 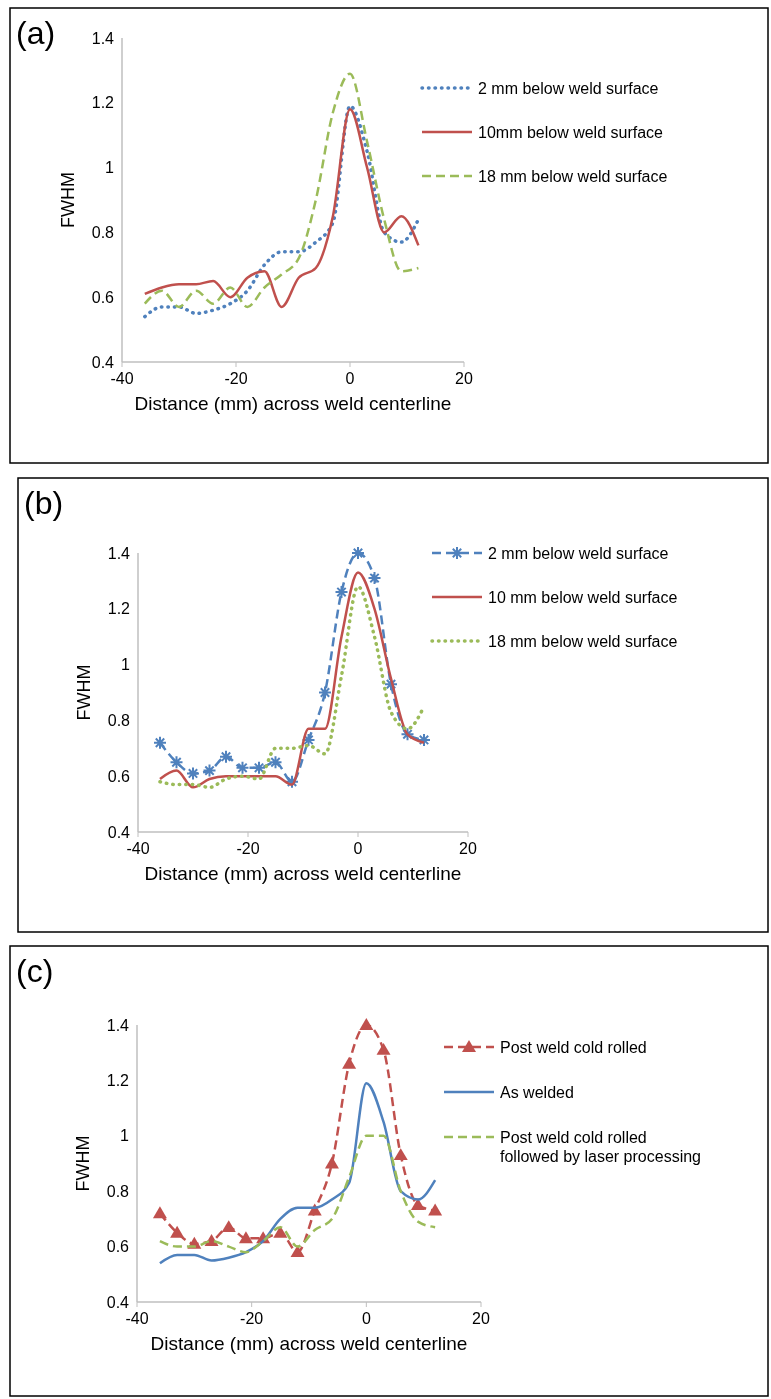 I want to click on legend-label: 10mm below weld surface, so click(x=571, y=132).